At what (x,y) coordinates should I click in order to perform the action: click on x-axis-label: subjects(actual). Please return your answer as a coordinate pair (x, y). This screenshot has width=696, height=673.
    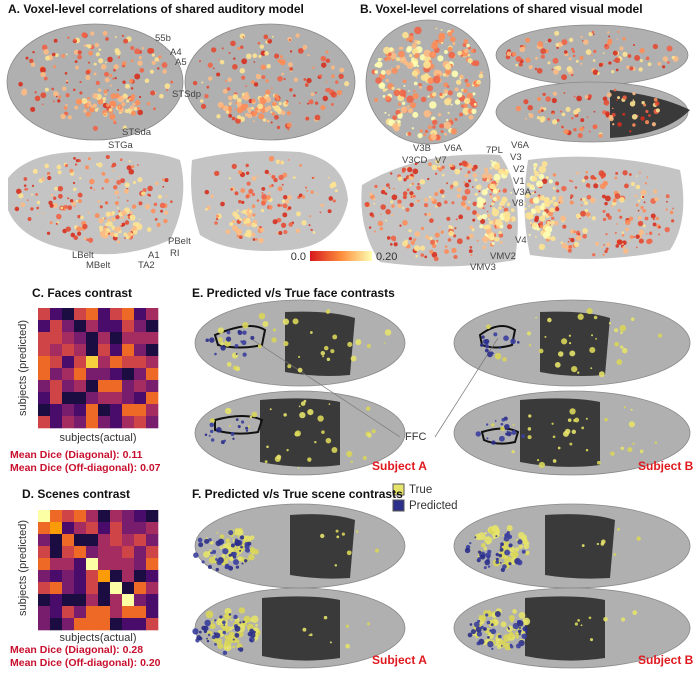
    Looking at the image, I should click on (97, 638).